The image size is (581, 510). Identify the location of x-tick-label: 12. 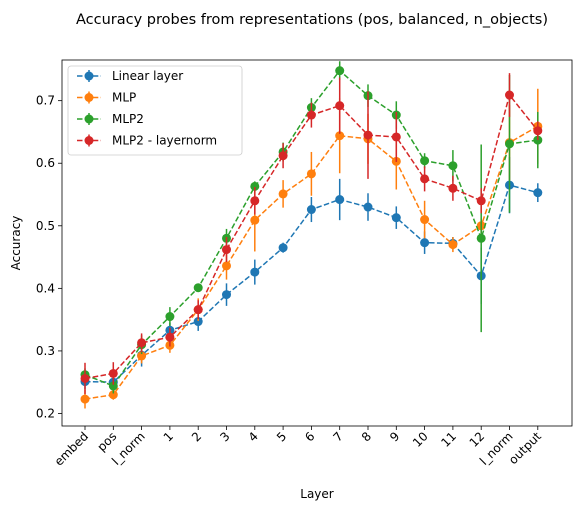
(477, 439).